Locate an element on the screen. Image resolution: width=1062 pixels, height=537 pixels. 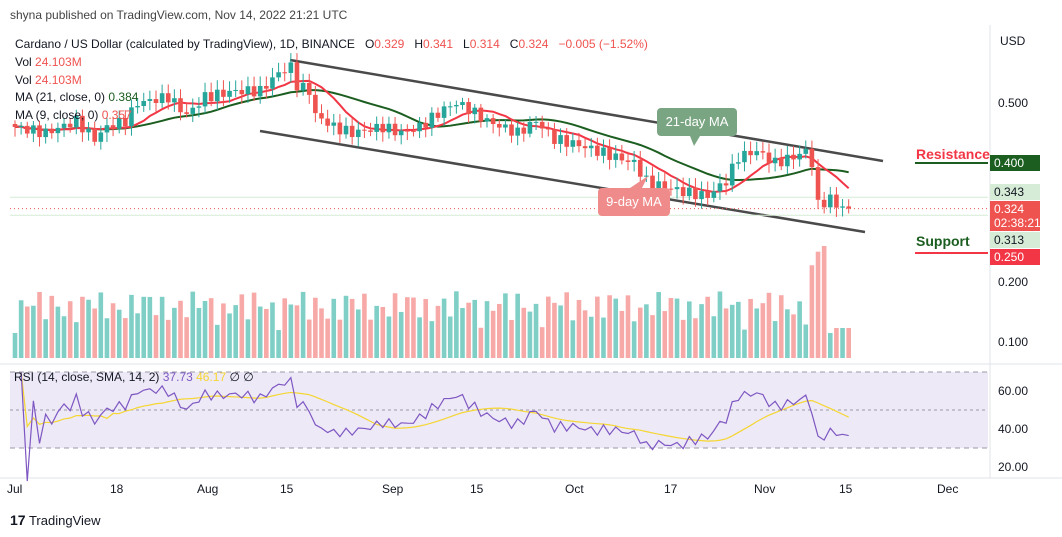
resistance-price-label: 0.400 is located at coordinates (1015, 163).